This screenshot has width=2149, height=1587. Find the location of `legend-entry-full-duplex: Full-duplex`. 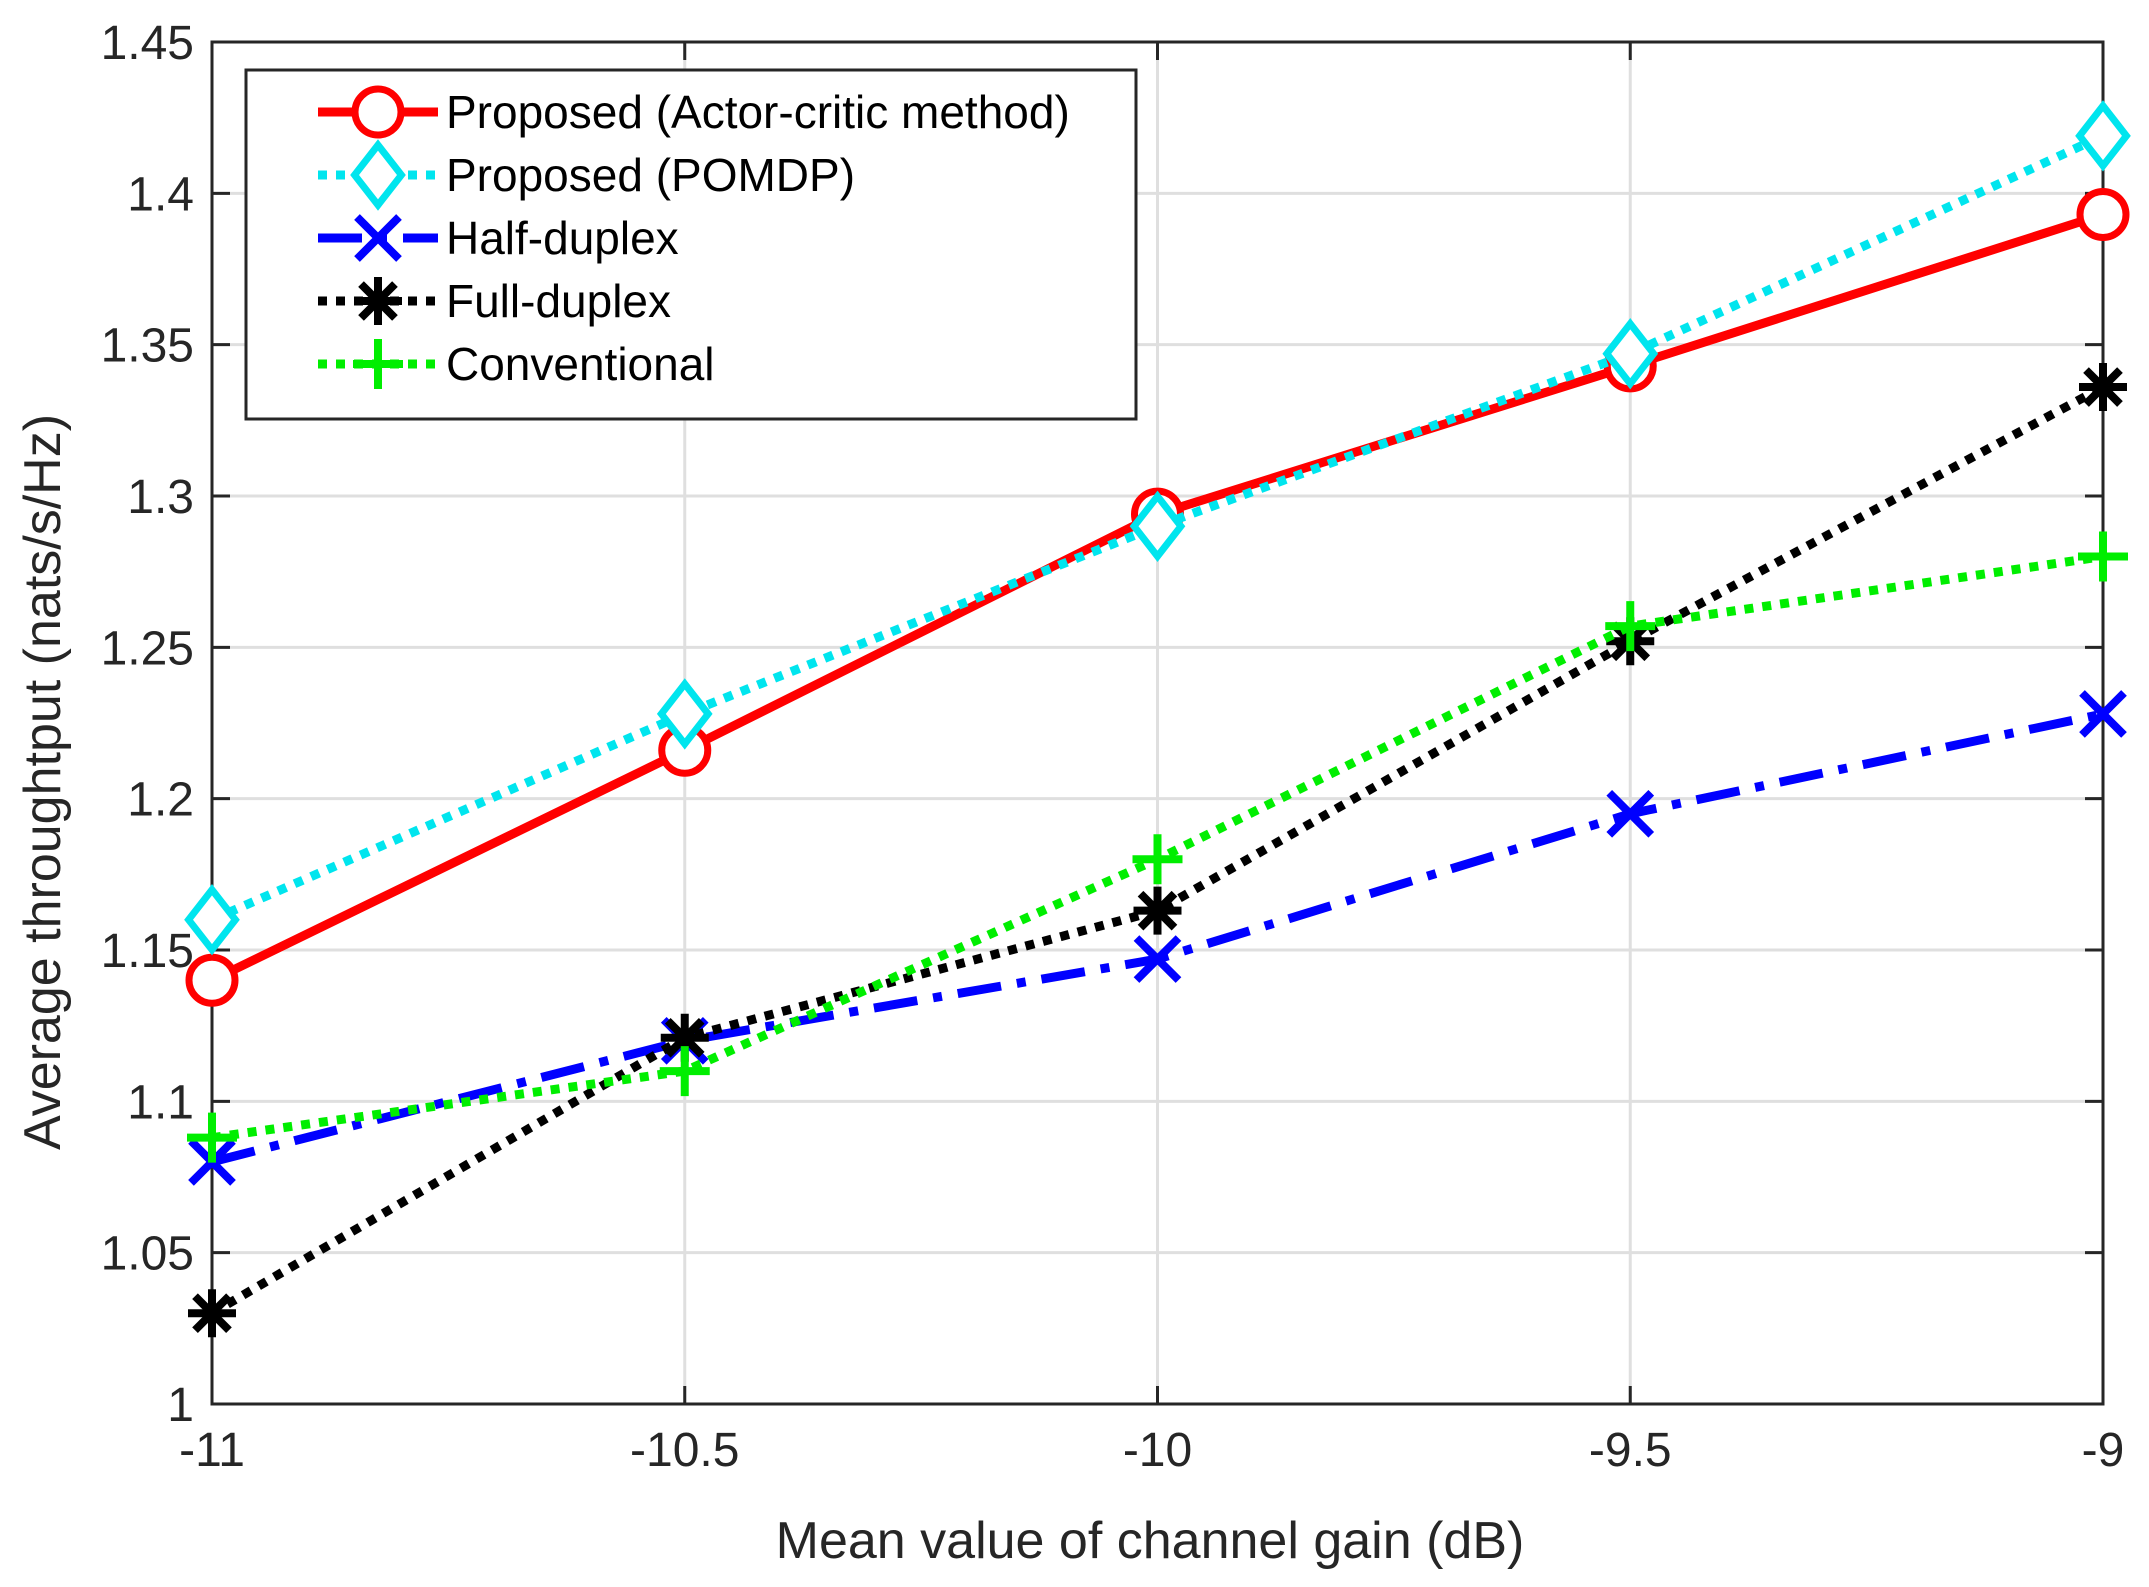

legend-entry-full-duplex: Full-duplex is located at coordinates (494, 301).